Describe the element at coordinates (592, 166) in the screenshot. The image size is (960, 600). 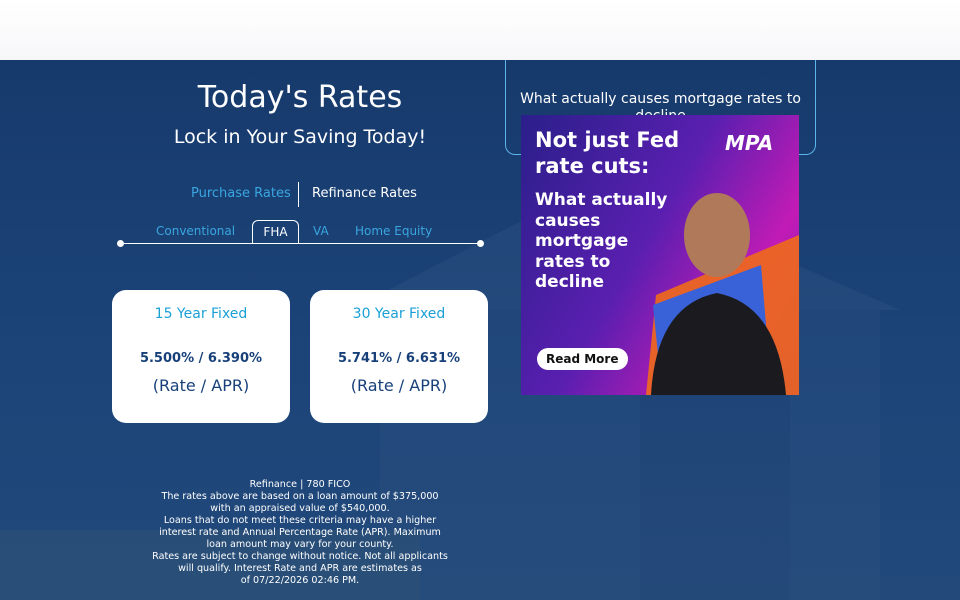
I see `ad-headline-line: rate cuts:` at that location.